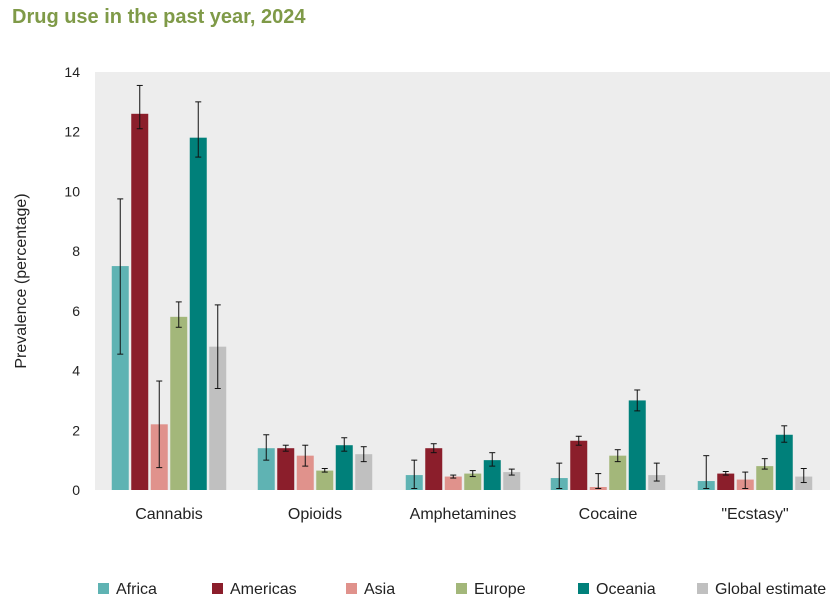  Describe the element at coordinates (754, 514) in the screenshot. I see `x-category-label: "Ecstasy"` at that location.